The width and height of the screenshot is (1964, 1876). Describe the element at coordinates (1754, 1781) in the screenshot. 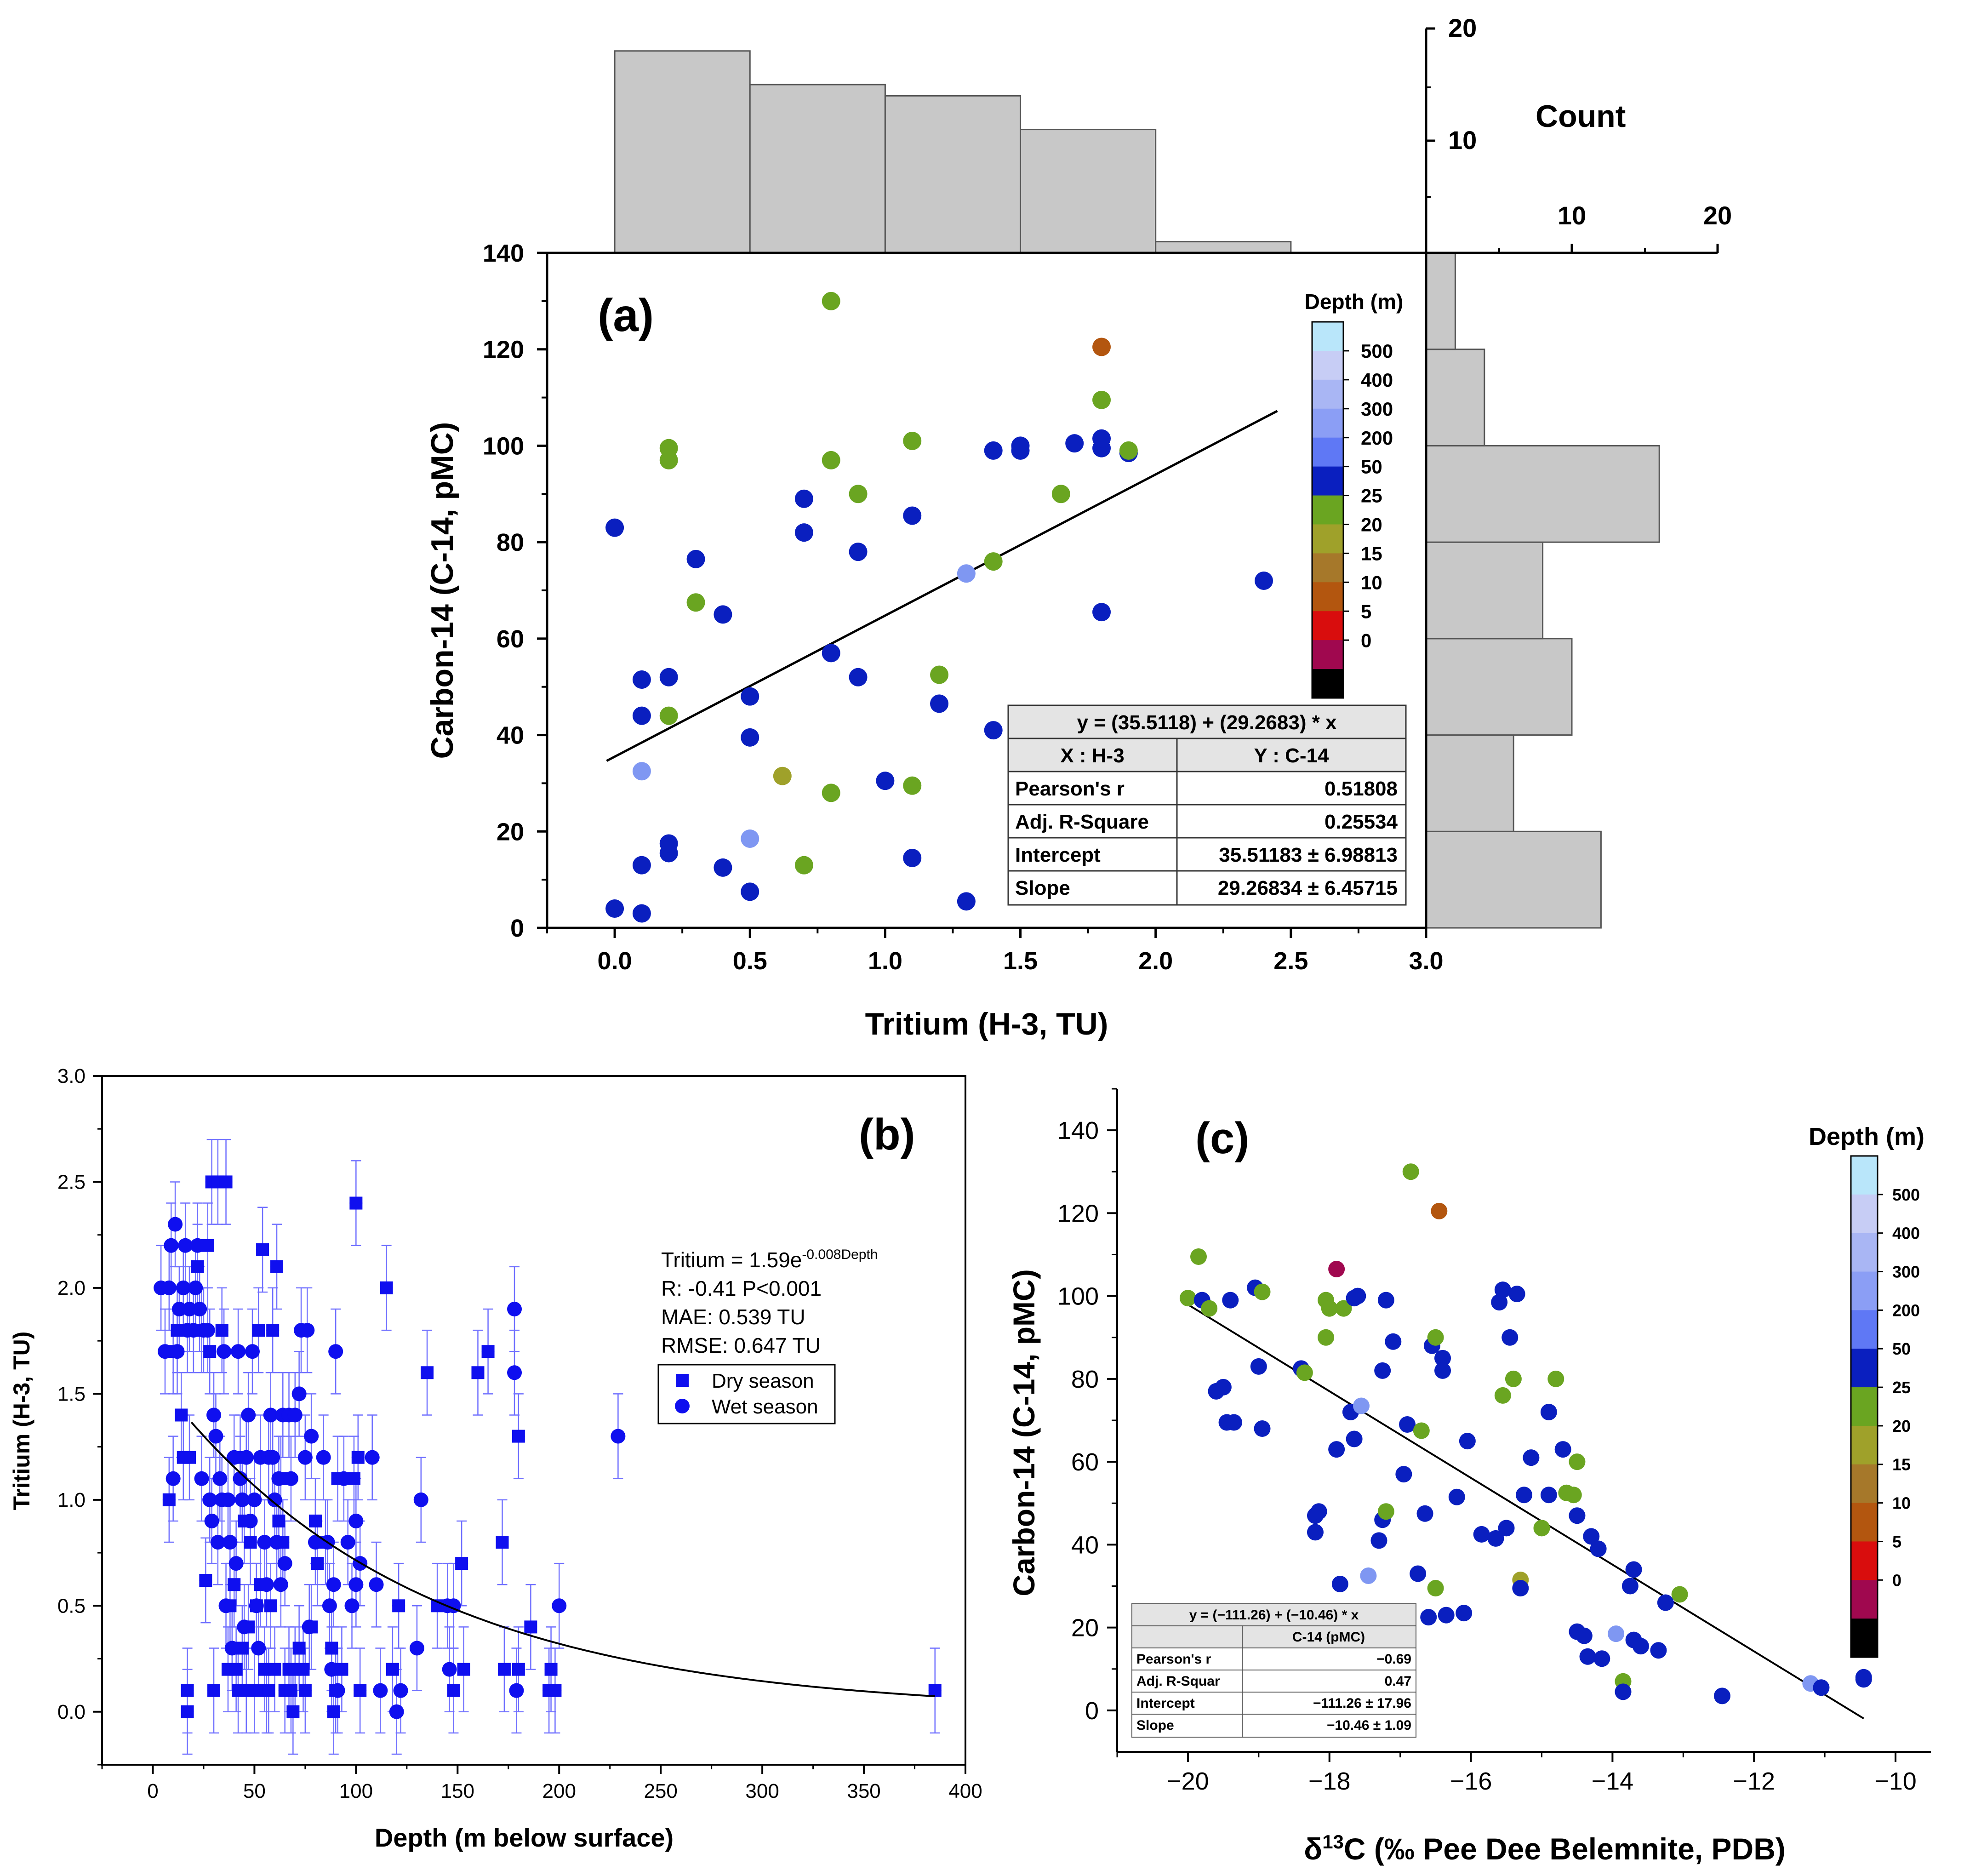

I see `x-tick-label-c: −12` at that location.